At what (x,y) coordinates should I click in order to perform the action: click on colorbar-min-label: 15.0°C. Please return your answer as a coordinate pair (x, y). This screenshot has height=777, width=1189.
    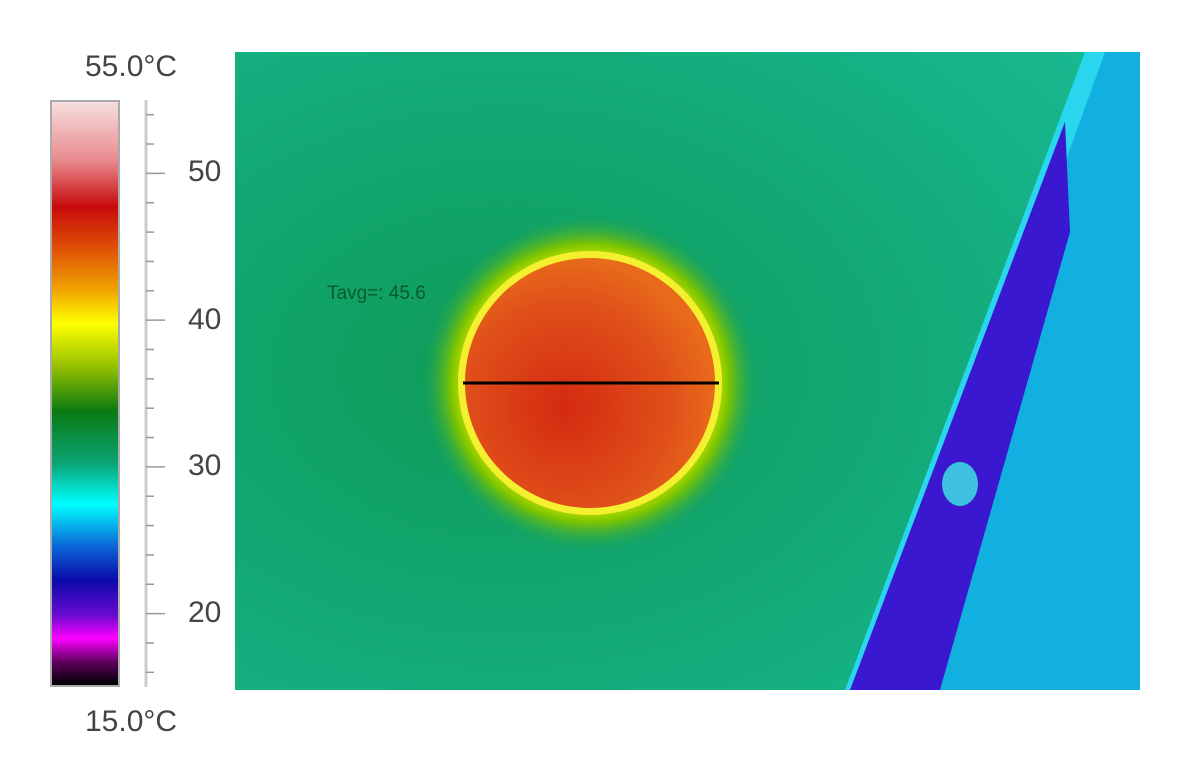
    Looking at the image, I should click on (131, 721).